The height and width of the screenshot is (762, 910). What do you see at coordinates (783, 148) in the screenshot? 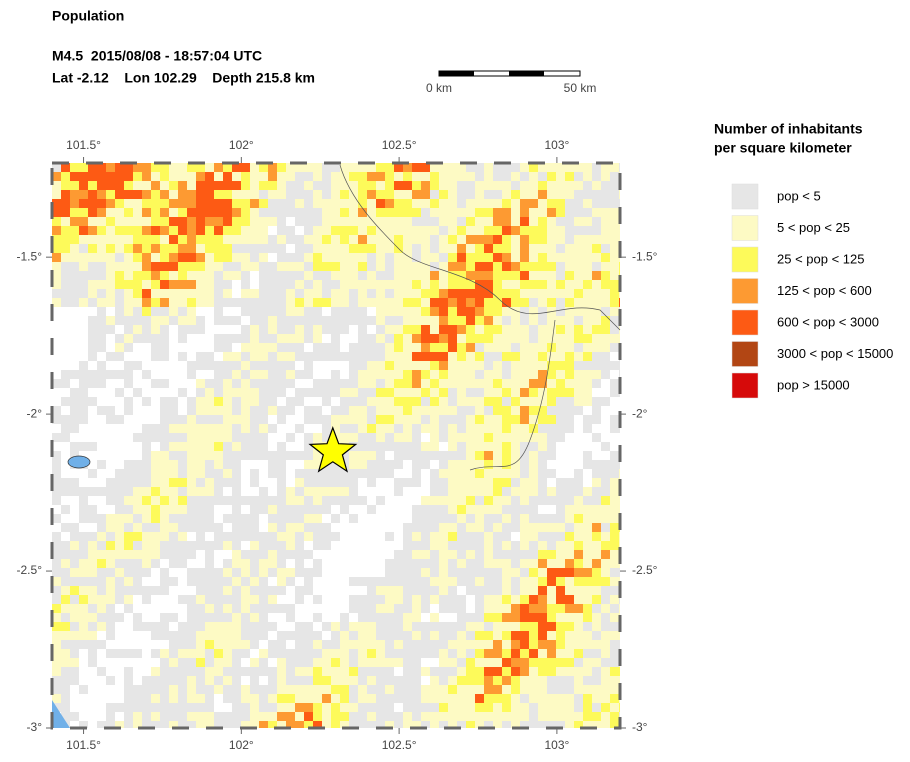
I see `legend-title: per square kilometer` at bounding box center [783, 148].